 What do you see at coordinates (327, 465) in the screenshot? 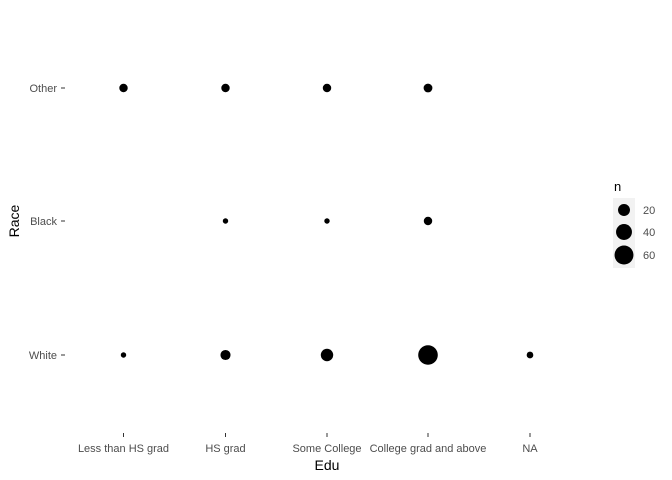
I see `x-axis-title: Edu` at bounding box center [327, 465].